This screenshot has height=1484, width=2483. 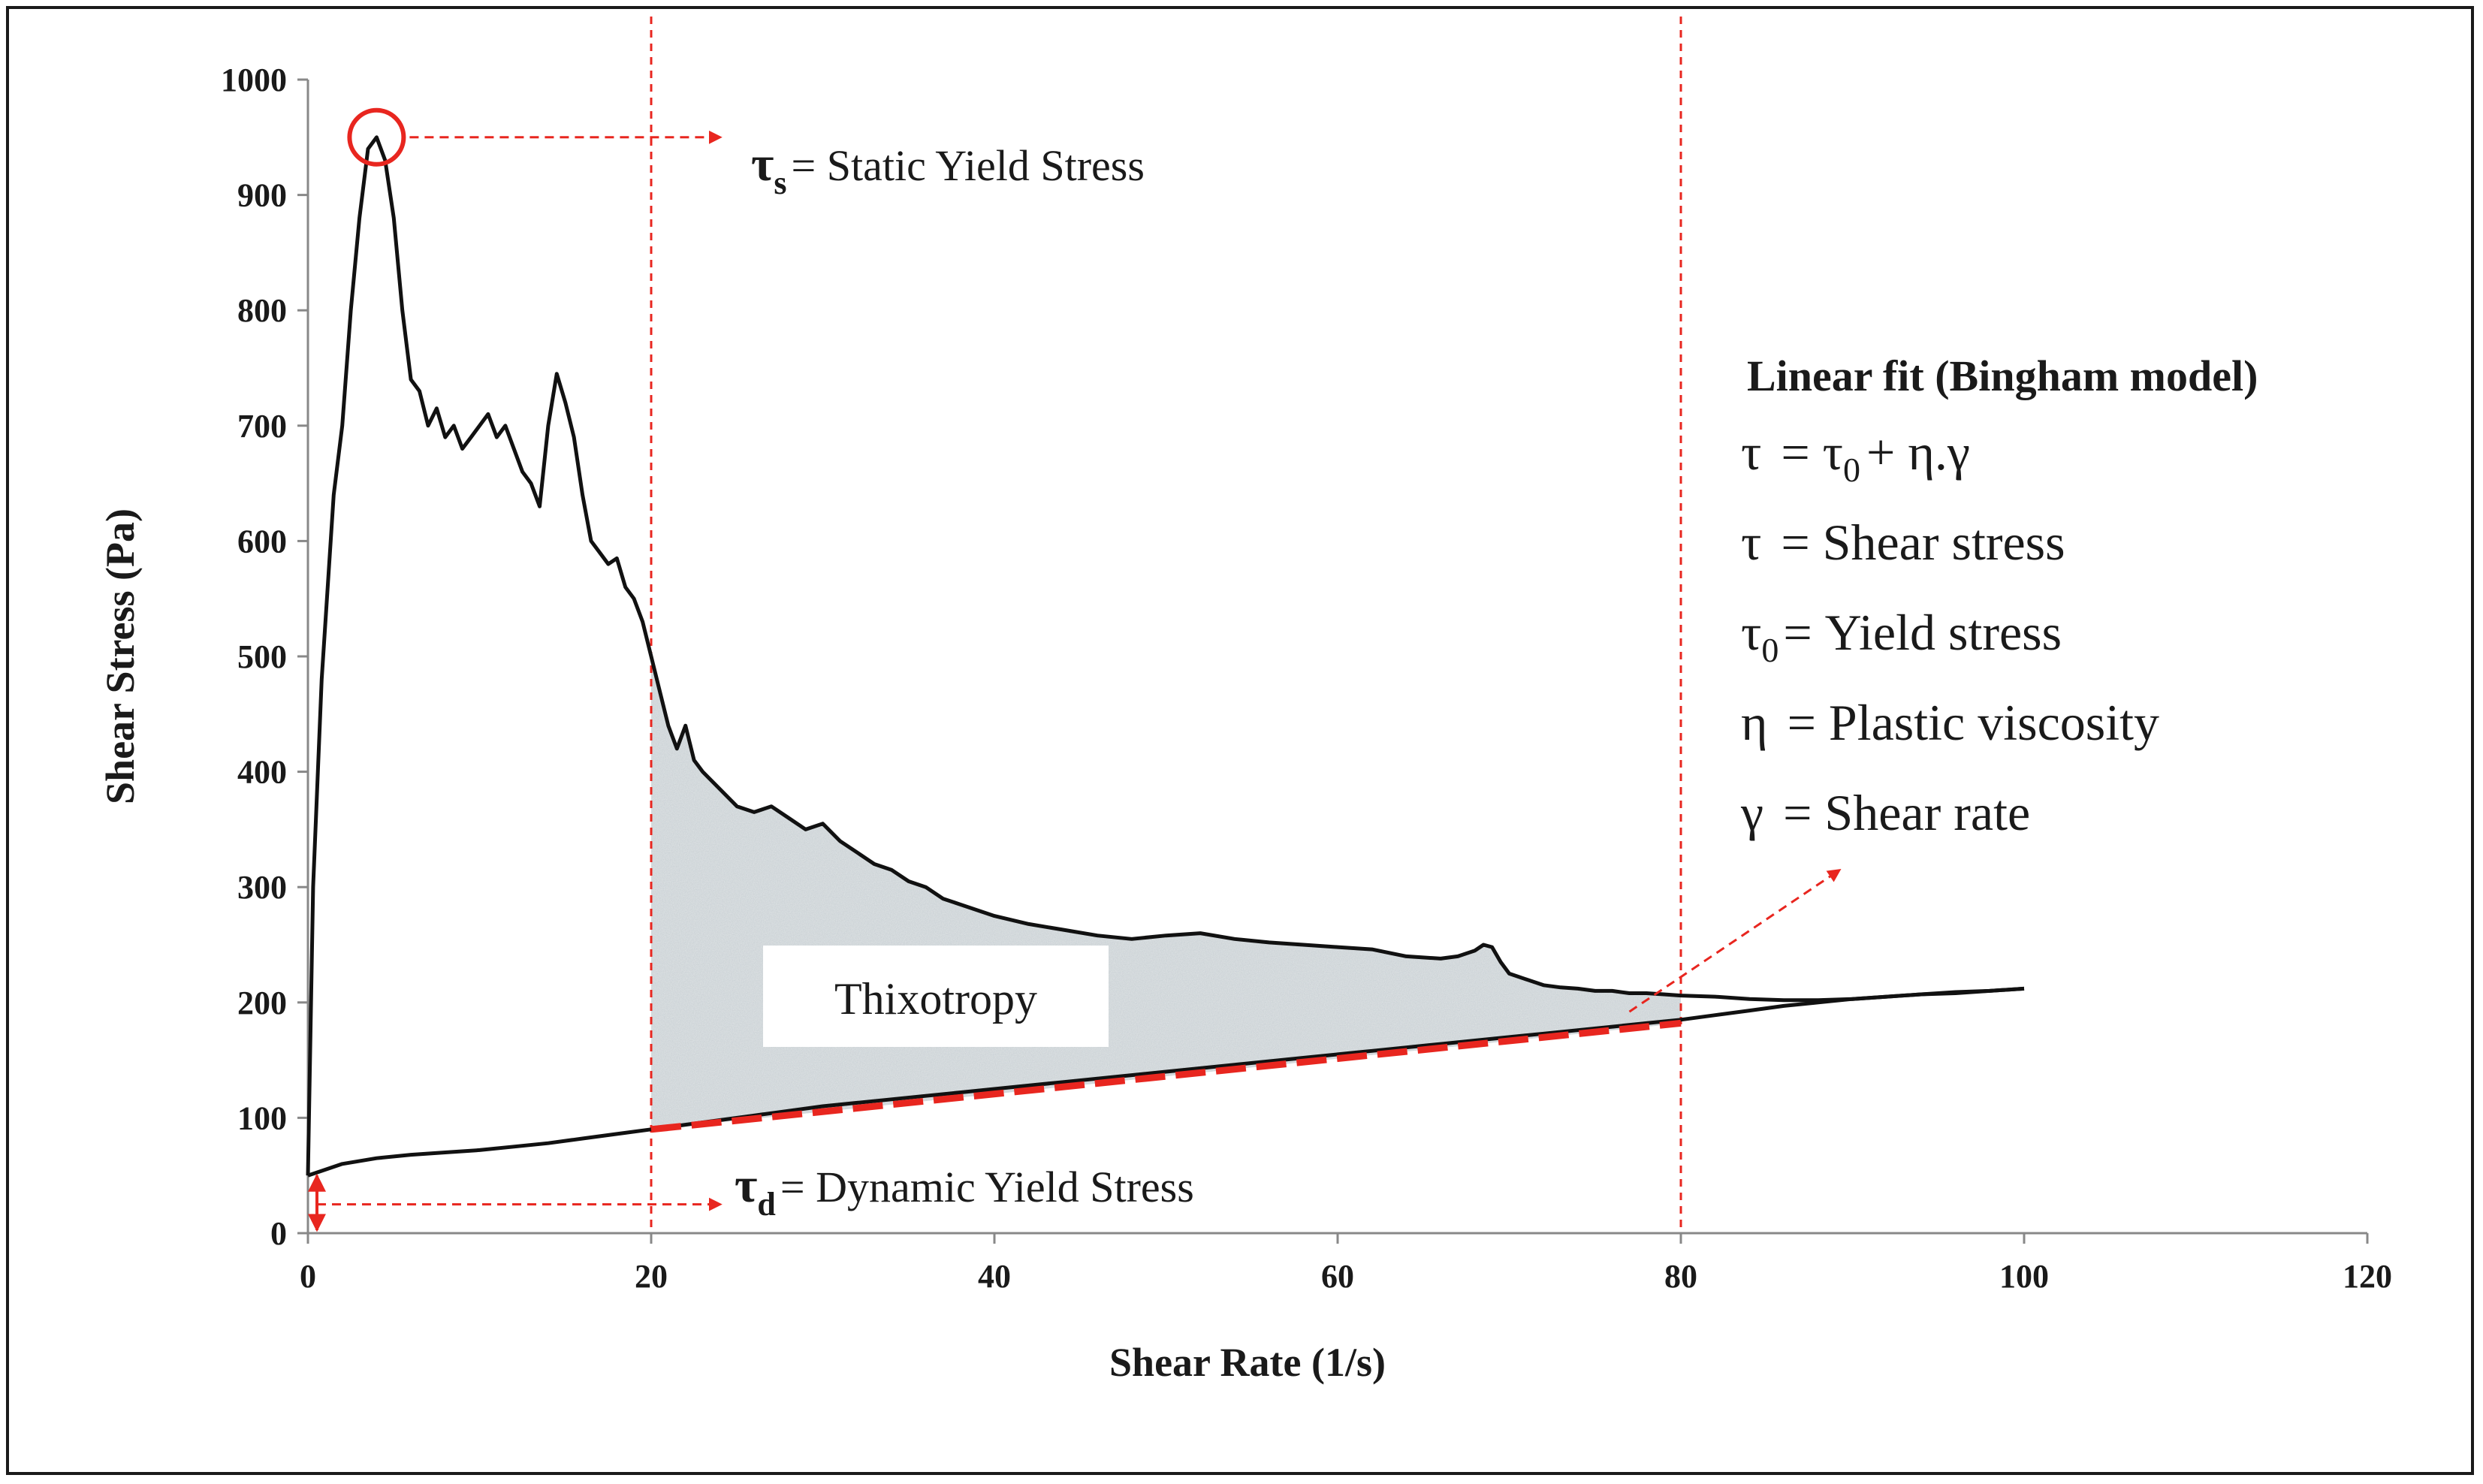 What do you see at coordinates (935, 999) in the screenshot?
I see `thixotropy-label: Thixotropy` at bounding box center [935, 999].